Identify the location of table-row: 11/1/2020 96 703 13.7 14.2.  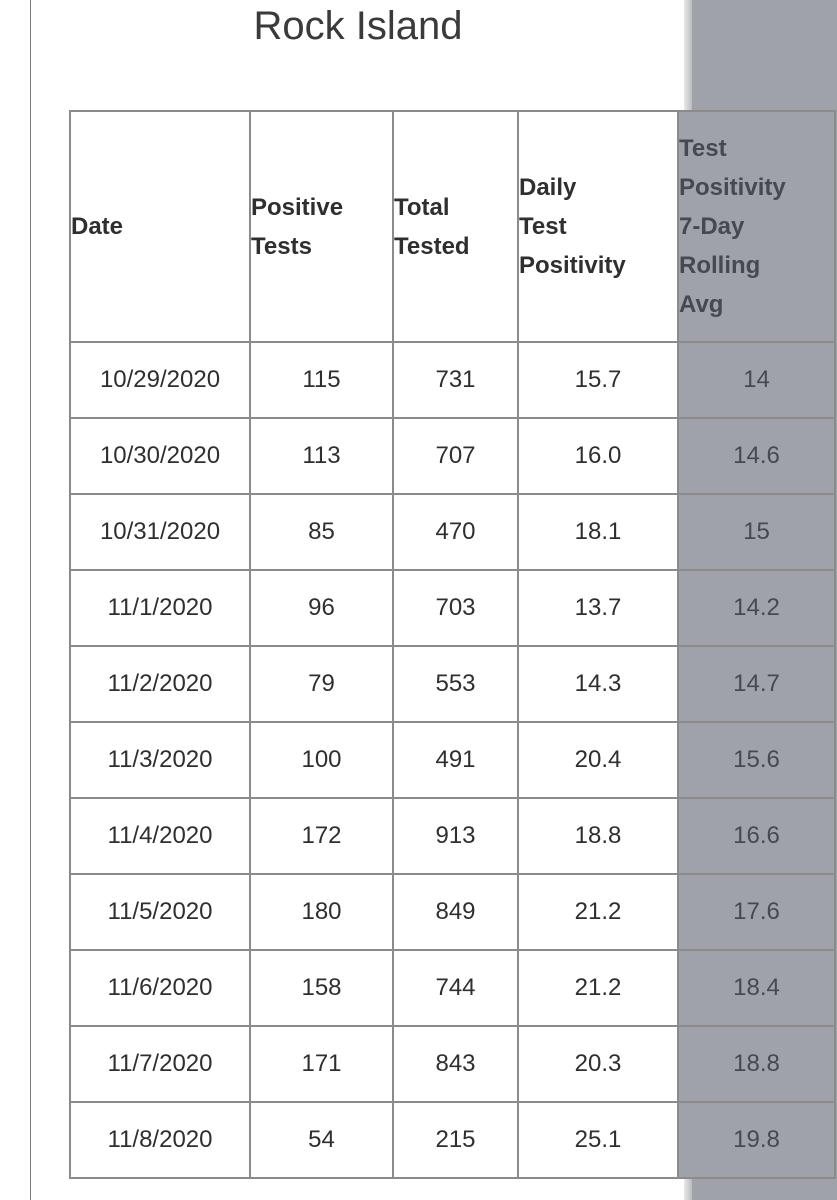
(452, 608).